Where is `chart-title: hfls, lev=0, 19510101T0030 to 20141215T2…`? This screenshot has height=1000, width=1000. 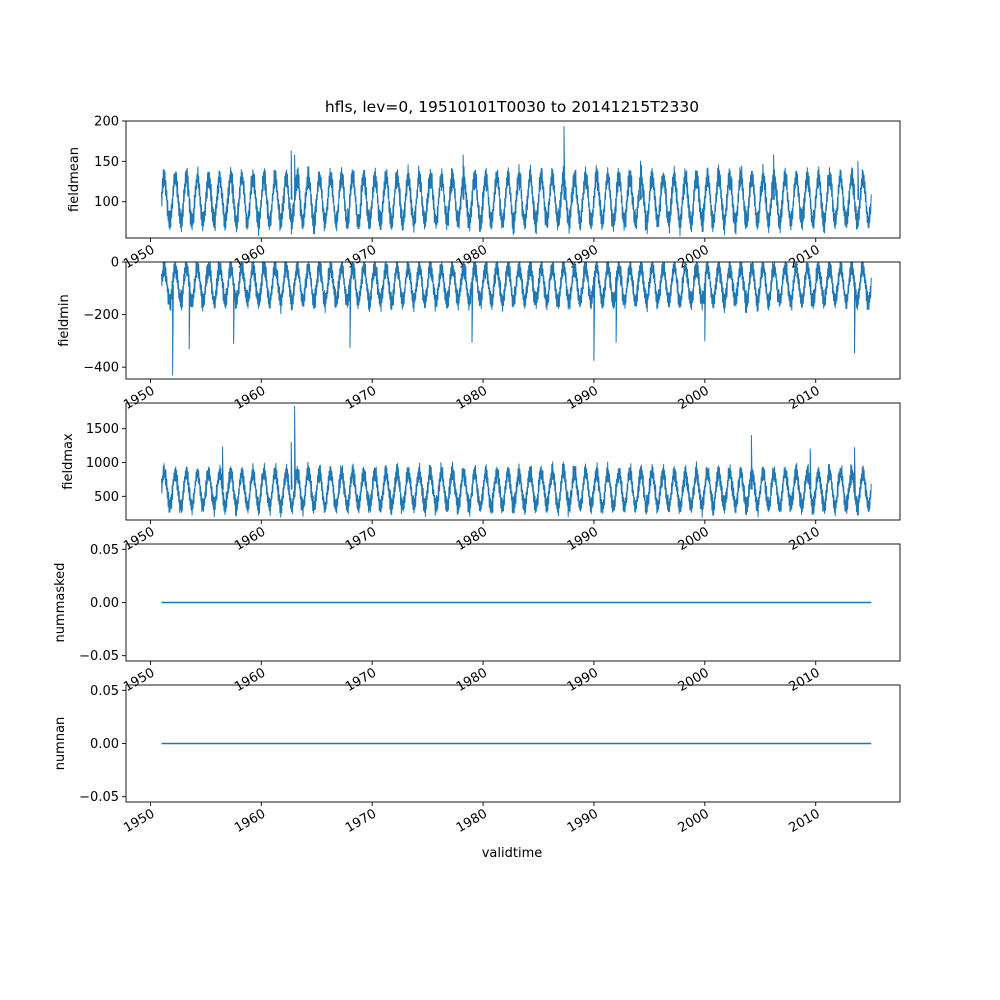
chart-title: hfls, lev=0, 19510101T0030 to 20141215T2… is located at coordinates (512, 107).